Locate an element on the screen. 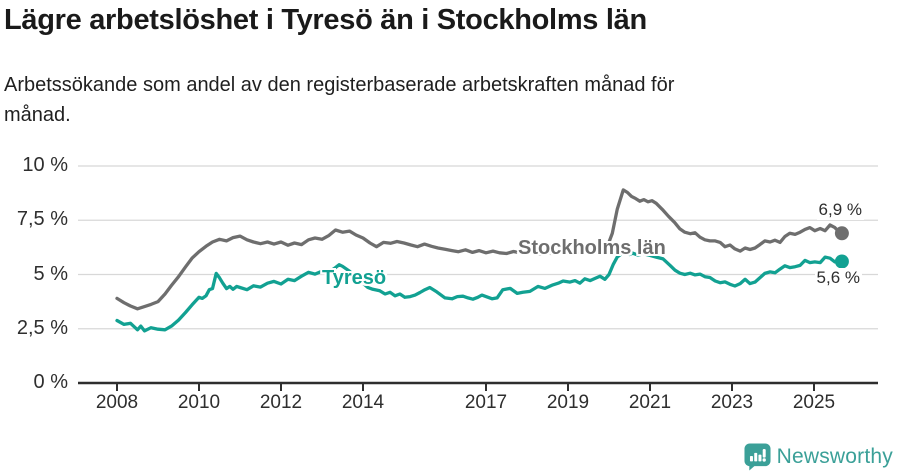 The image size is (900, 474). end-value-label-stockholms-lan: 6,9 % is located at coordinates (840, 210).